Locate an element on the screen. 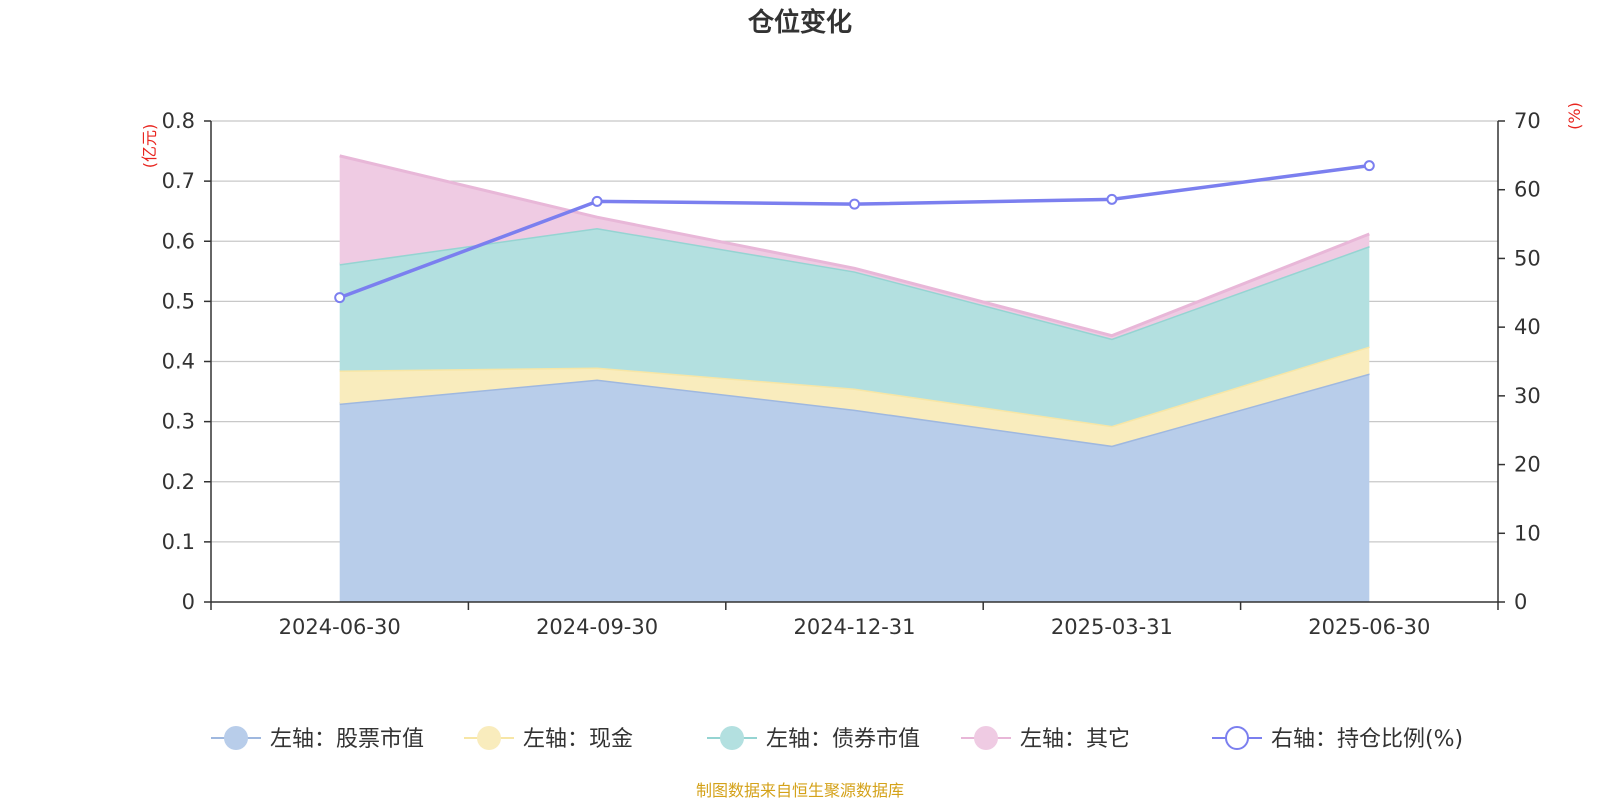 This screenshot has height=800, width=1600. right-tick-label: 60 is located at coordinates (1527, 190).